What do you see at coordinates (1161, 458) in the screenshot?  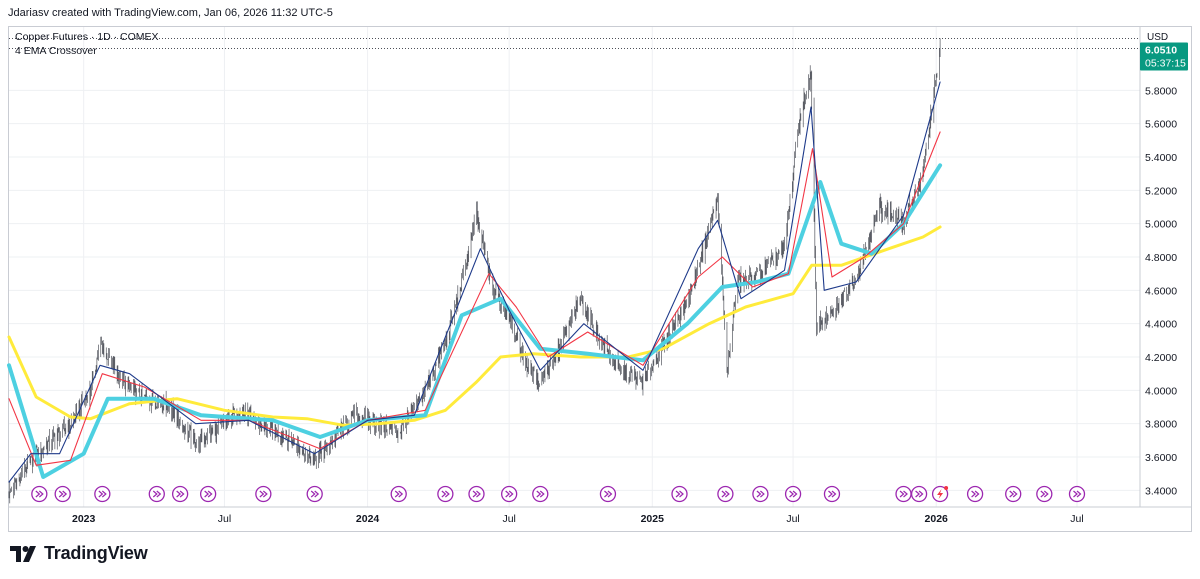 I see `y-tick-label: 3.6000` at bounding box center [1161, 458].